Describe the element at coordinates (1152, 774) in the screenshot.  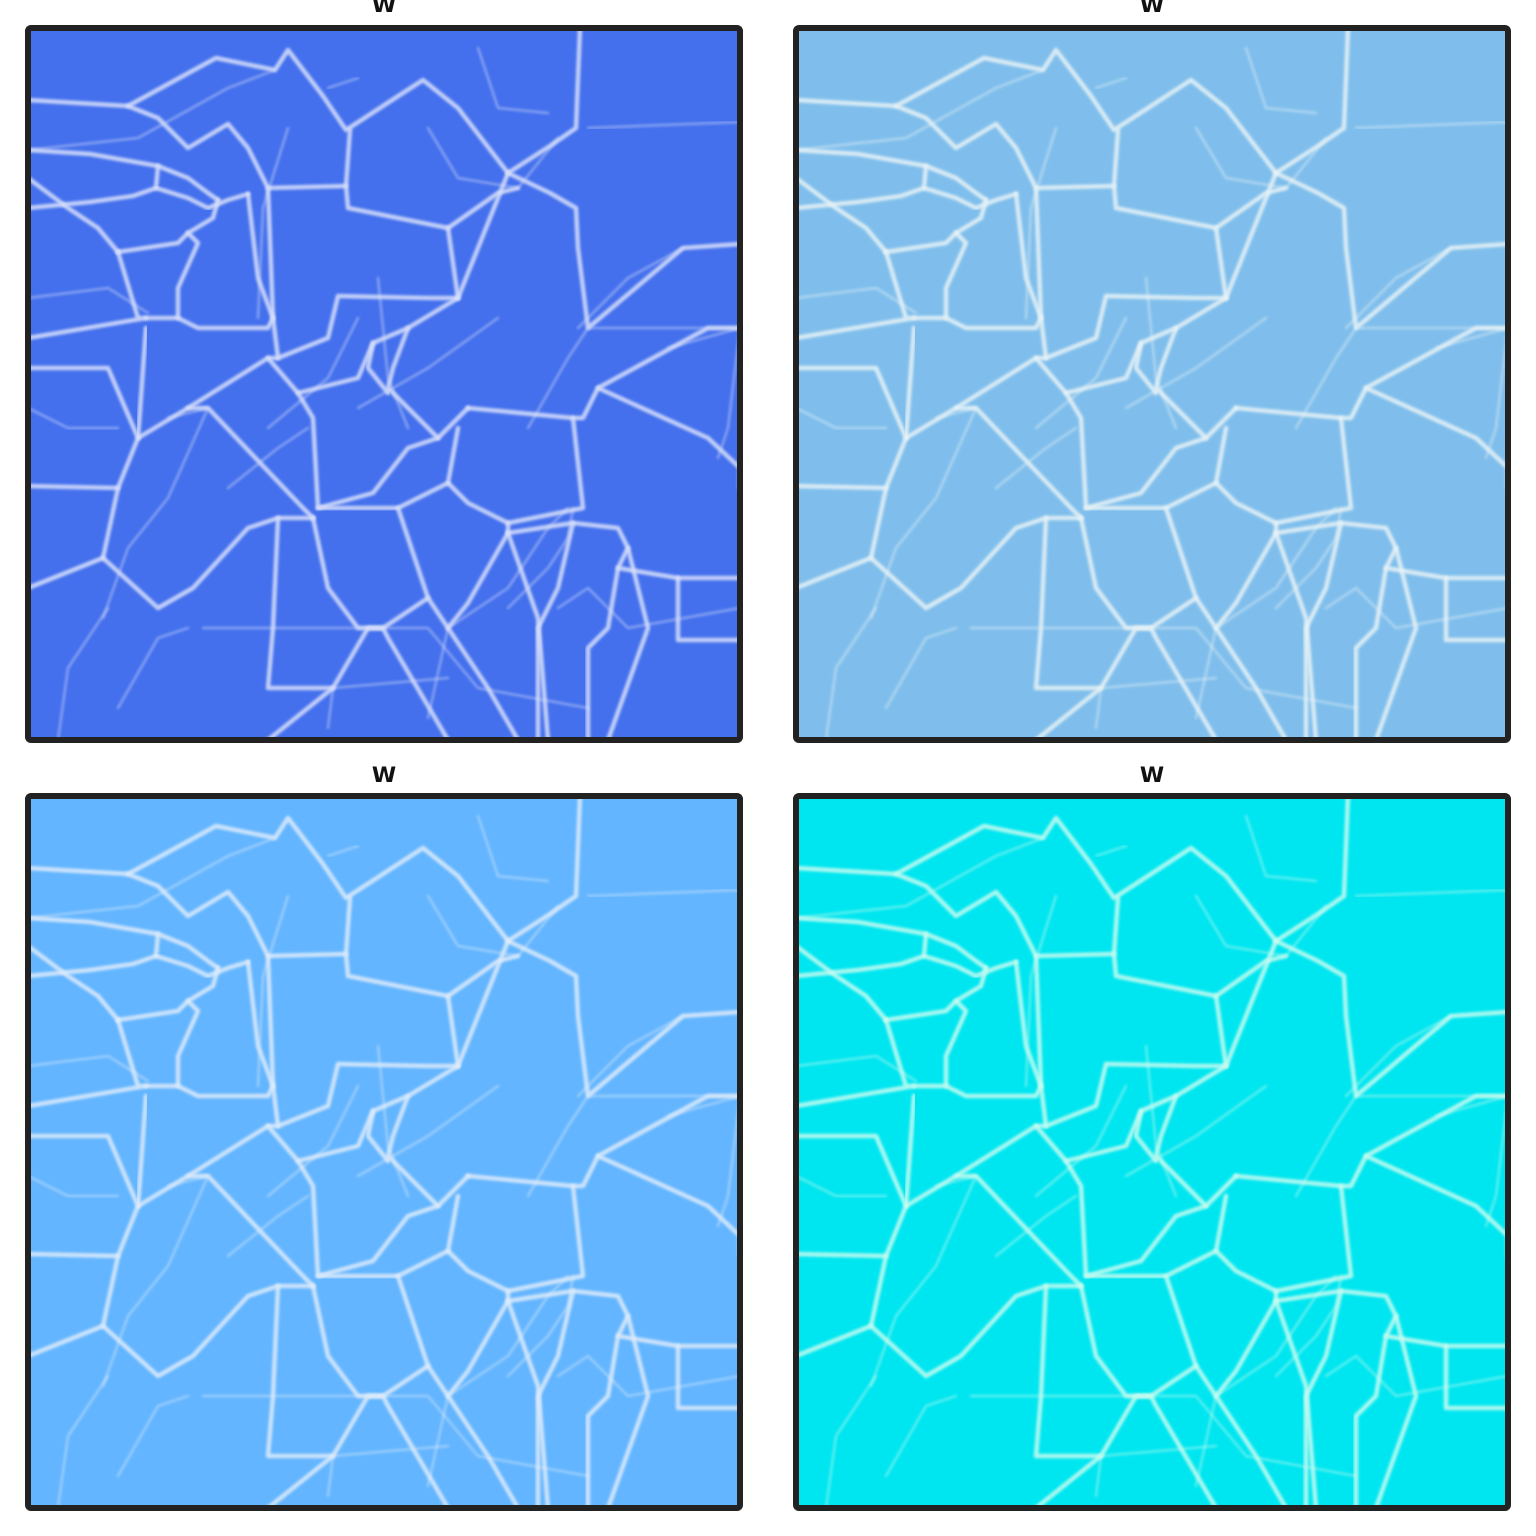
I see `panel-title-bottom-right: W` at that location.